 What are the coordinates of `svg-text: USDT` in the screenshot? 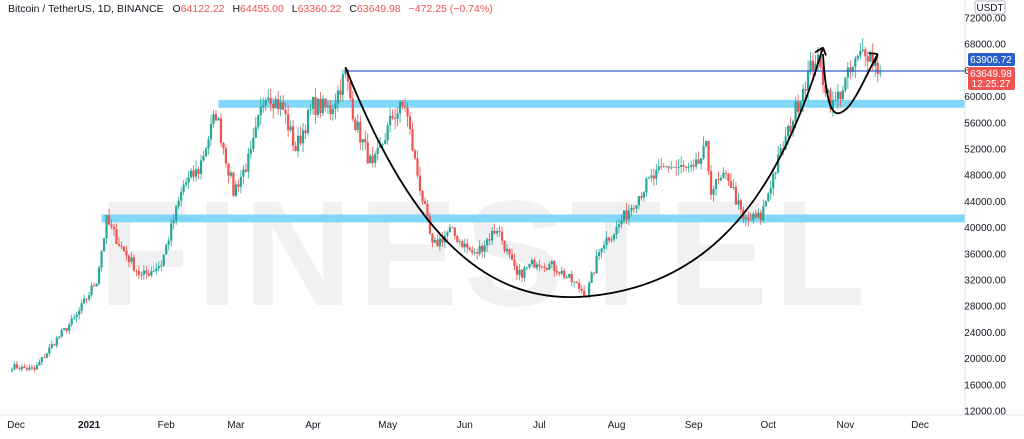 It's located at (989, 8).